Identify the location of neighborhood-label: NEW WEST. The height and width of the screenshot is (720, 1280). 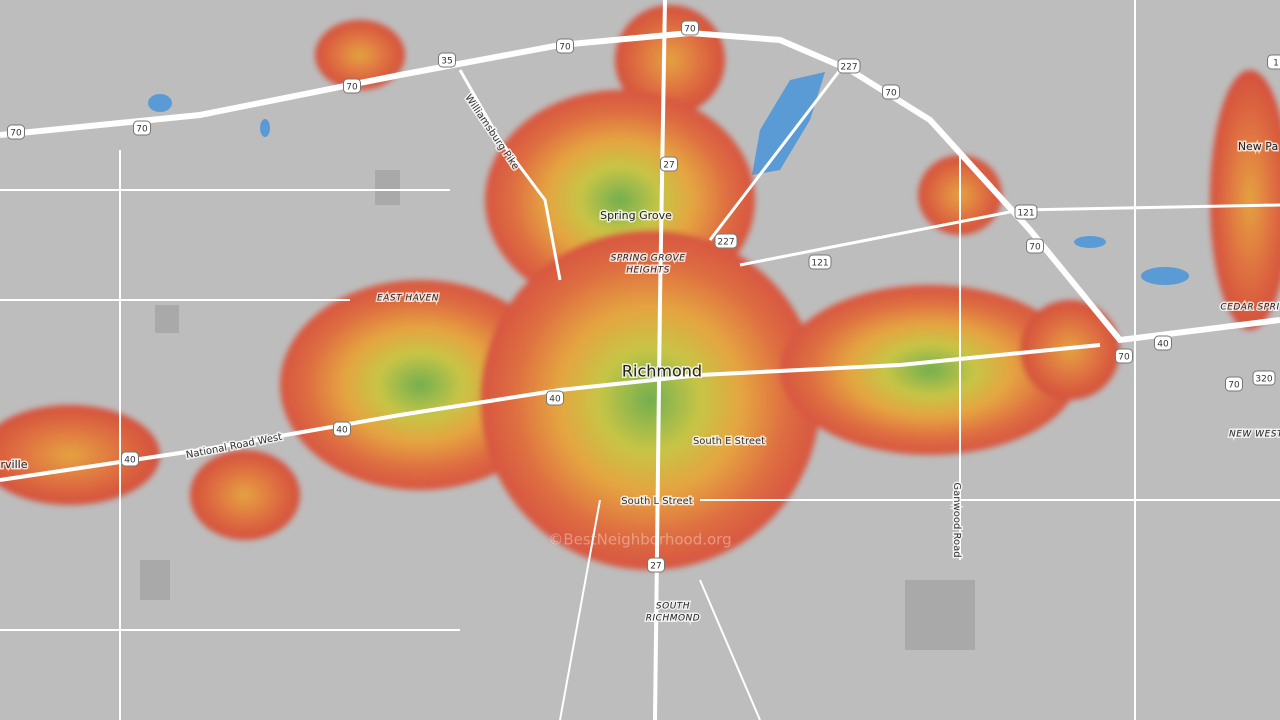
(1254, 435).